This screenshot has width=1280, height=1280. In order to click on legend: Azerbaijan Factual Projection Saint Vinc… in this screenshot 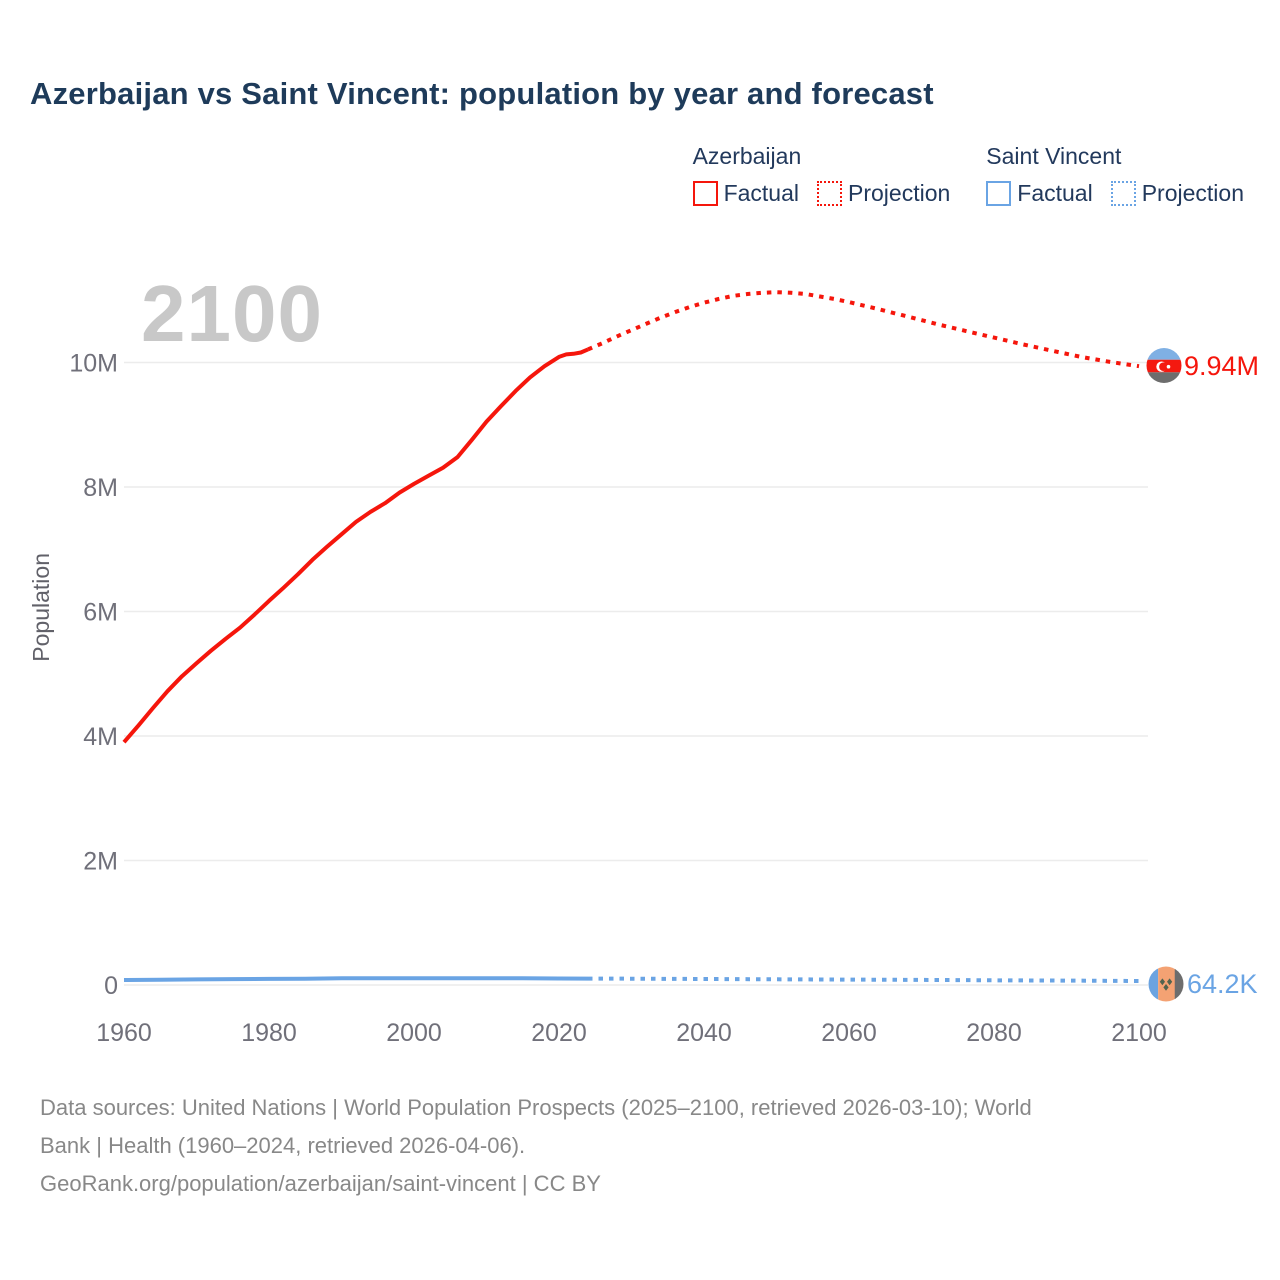, I will do `click(968, 175)`.